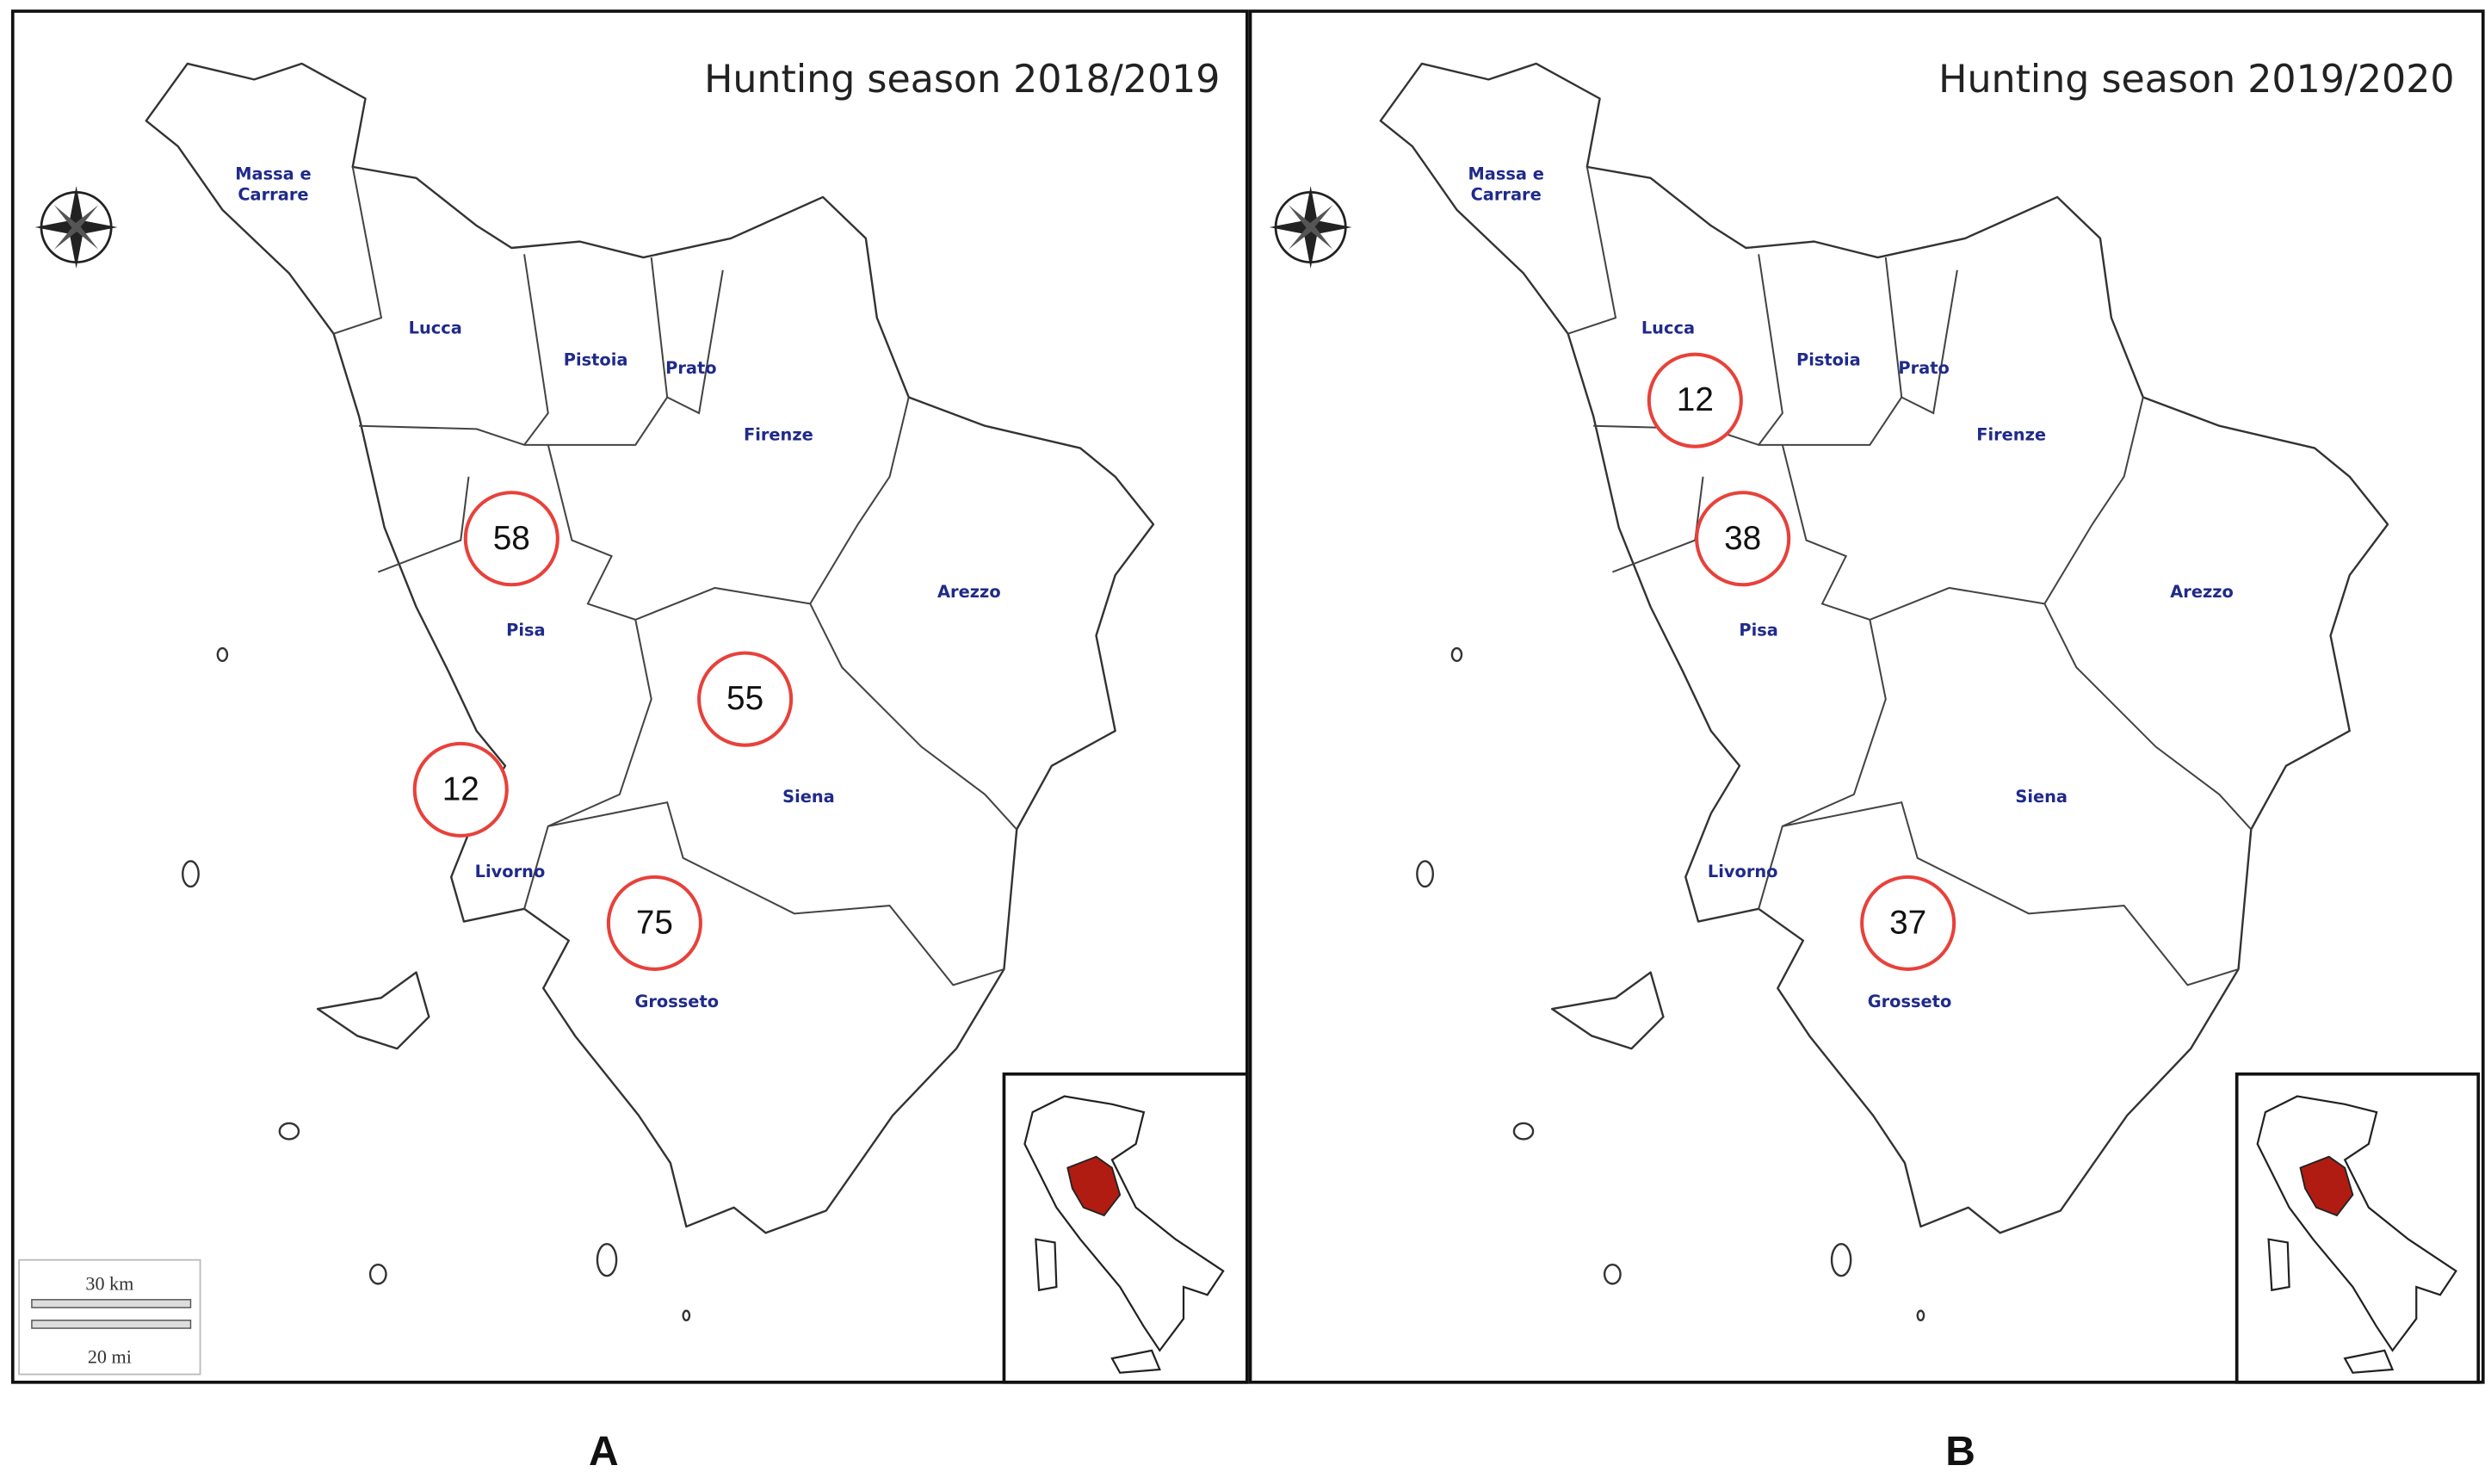 The height and width of the screenshot is (1484, 2491). Describe the element at coordinates (110, 1357) in the screenshot. I see `scale-label: 20 mi` at that location.